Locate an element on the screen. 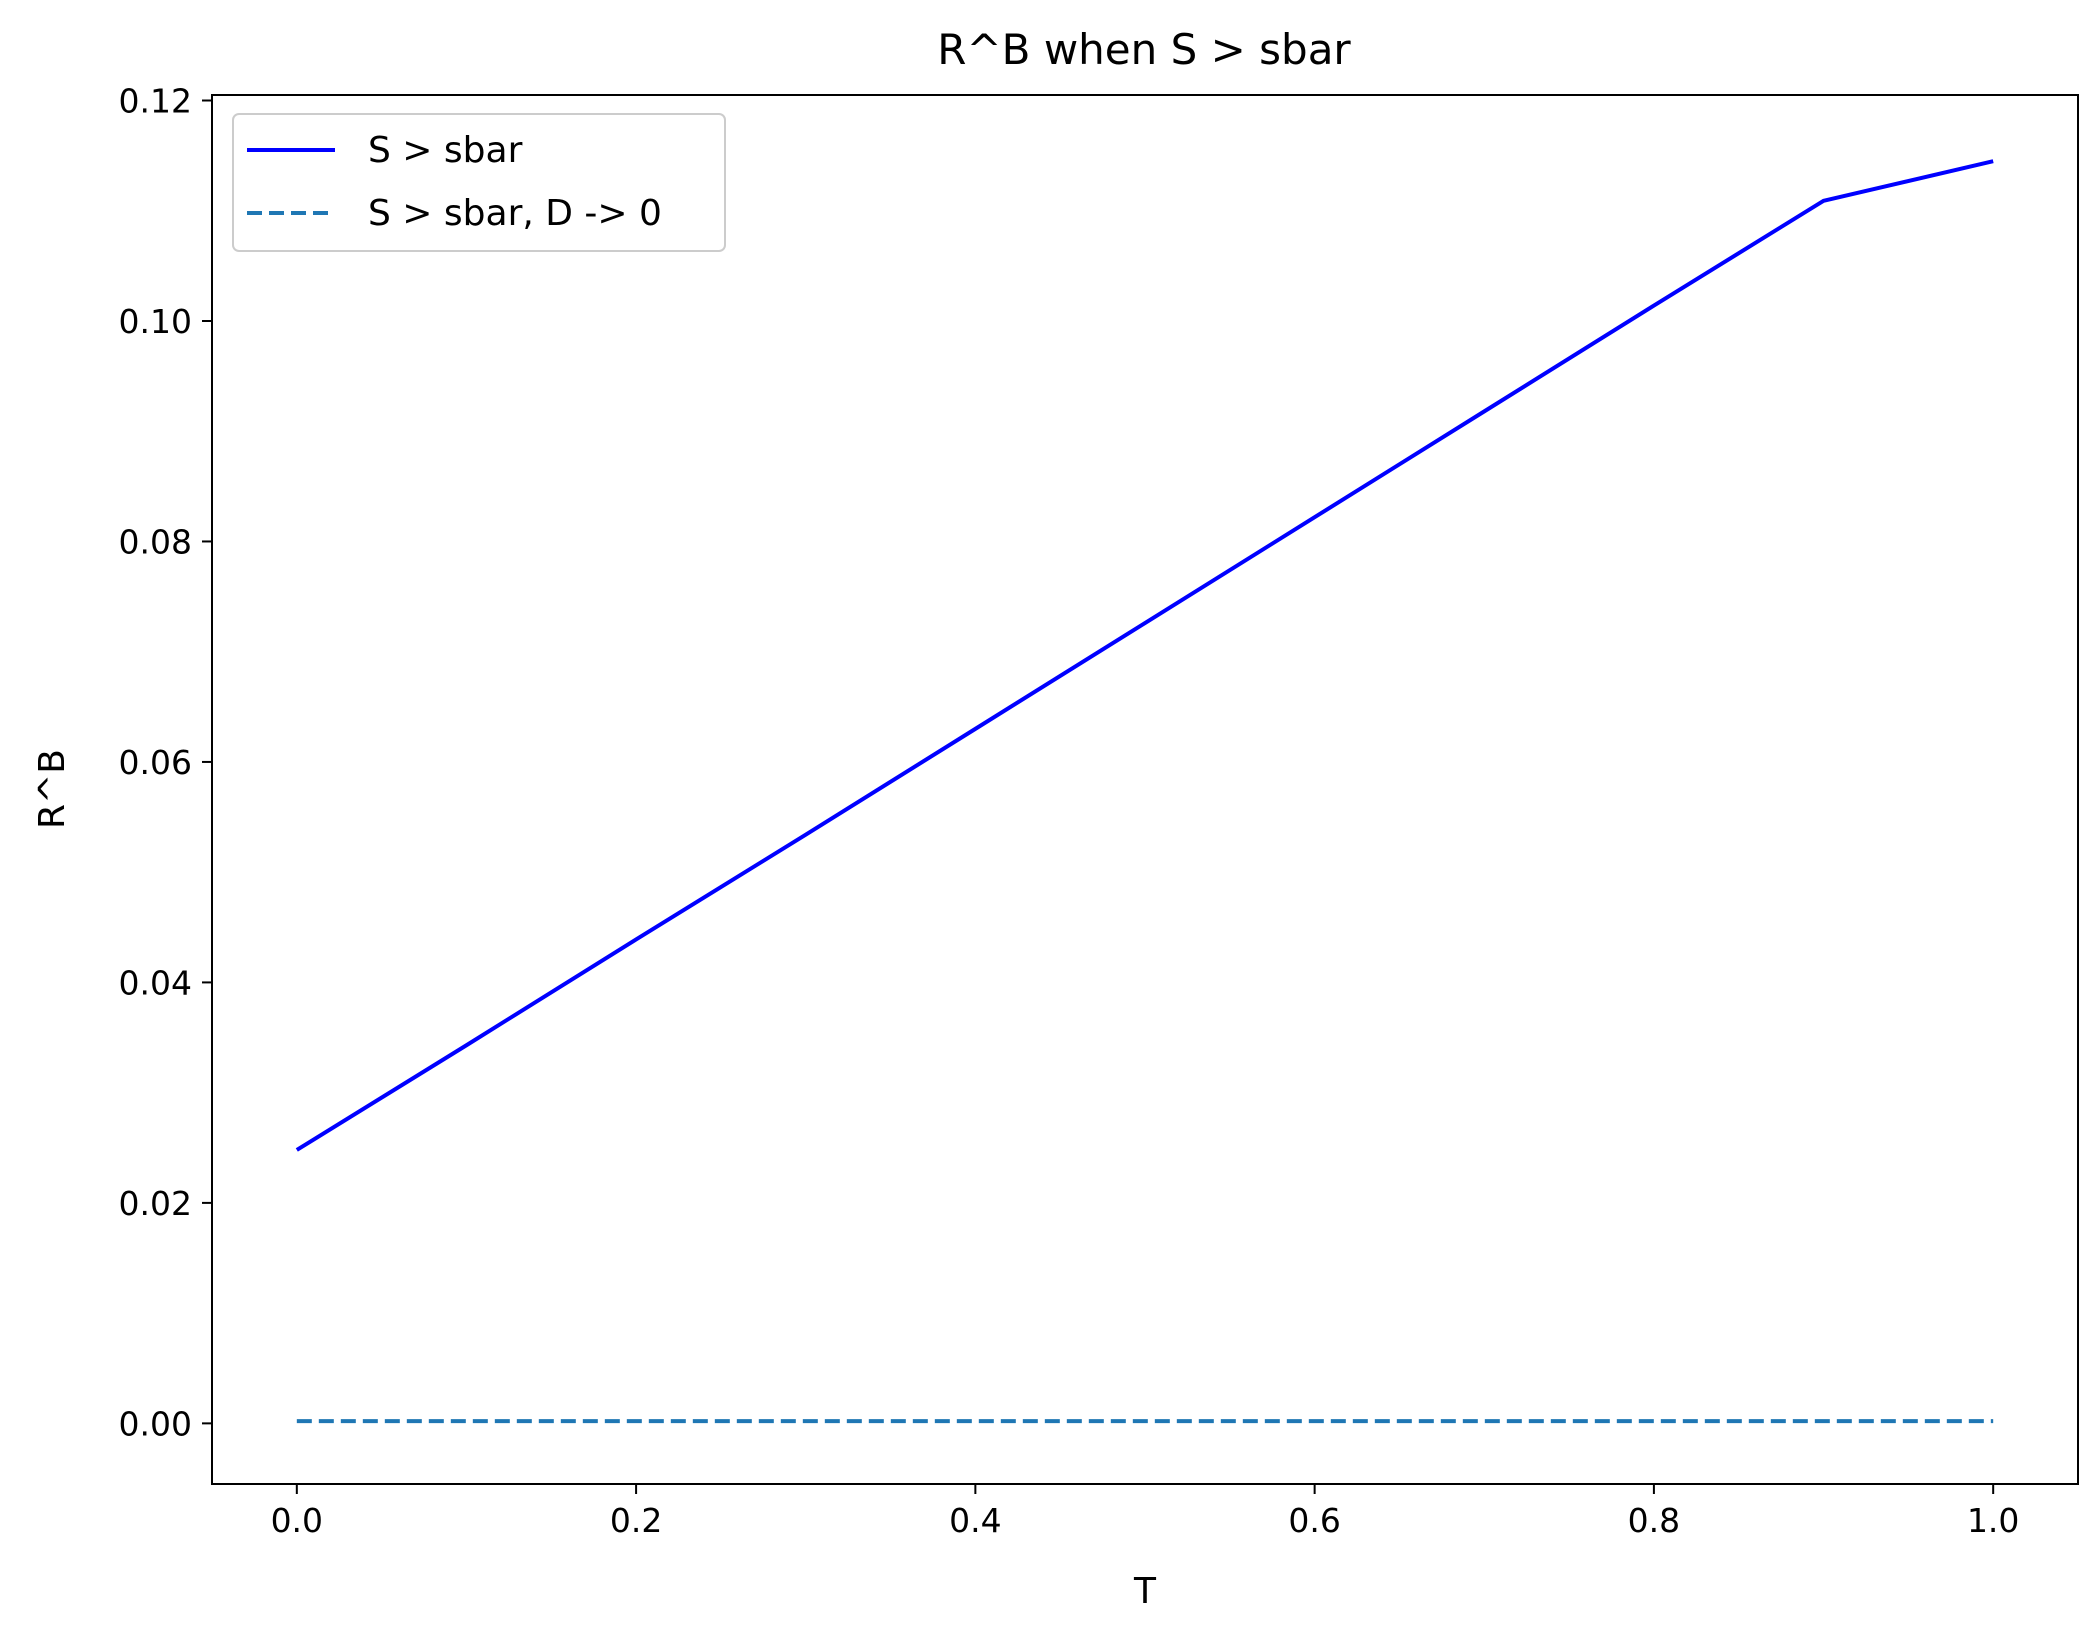 Image resolution: width=2100 pixels, height=1638 pixels. x-axis-label: T is located at coordinates (1145, 1591).